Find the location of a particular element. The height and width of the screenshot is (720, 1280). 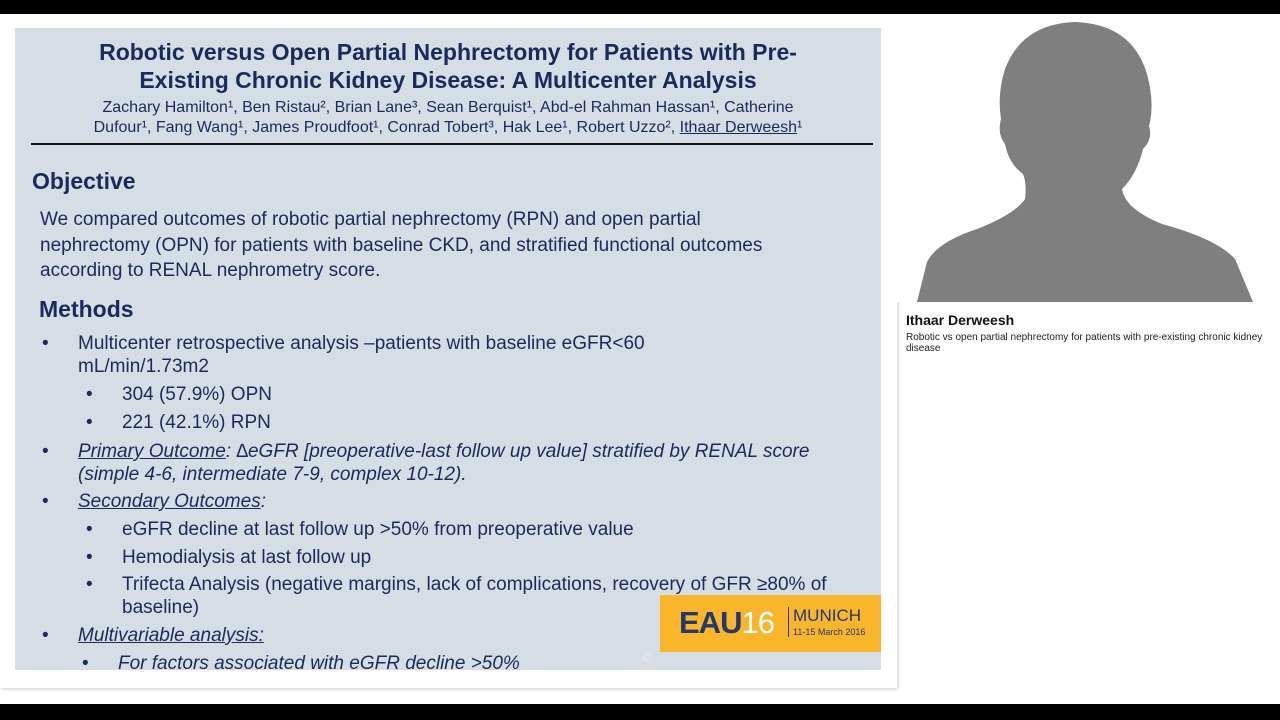

speaker-avatar is located at coordinates (1088, 158).